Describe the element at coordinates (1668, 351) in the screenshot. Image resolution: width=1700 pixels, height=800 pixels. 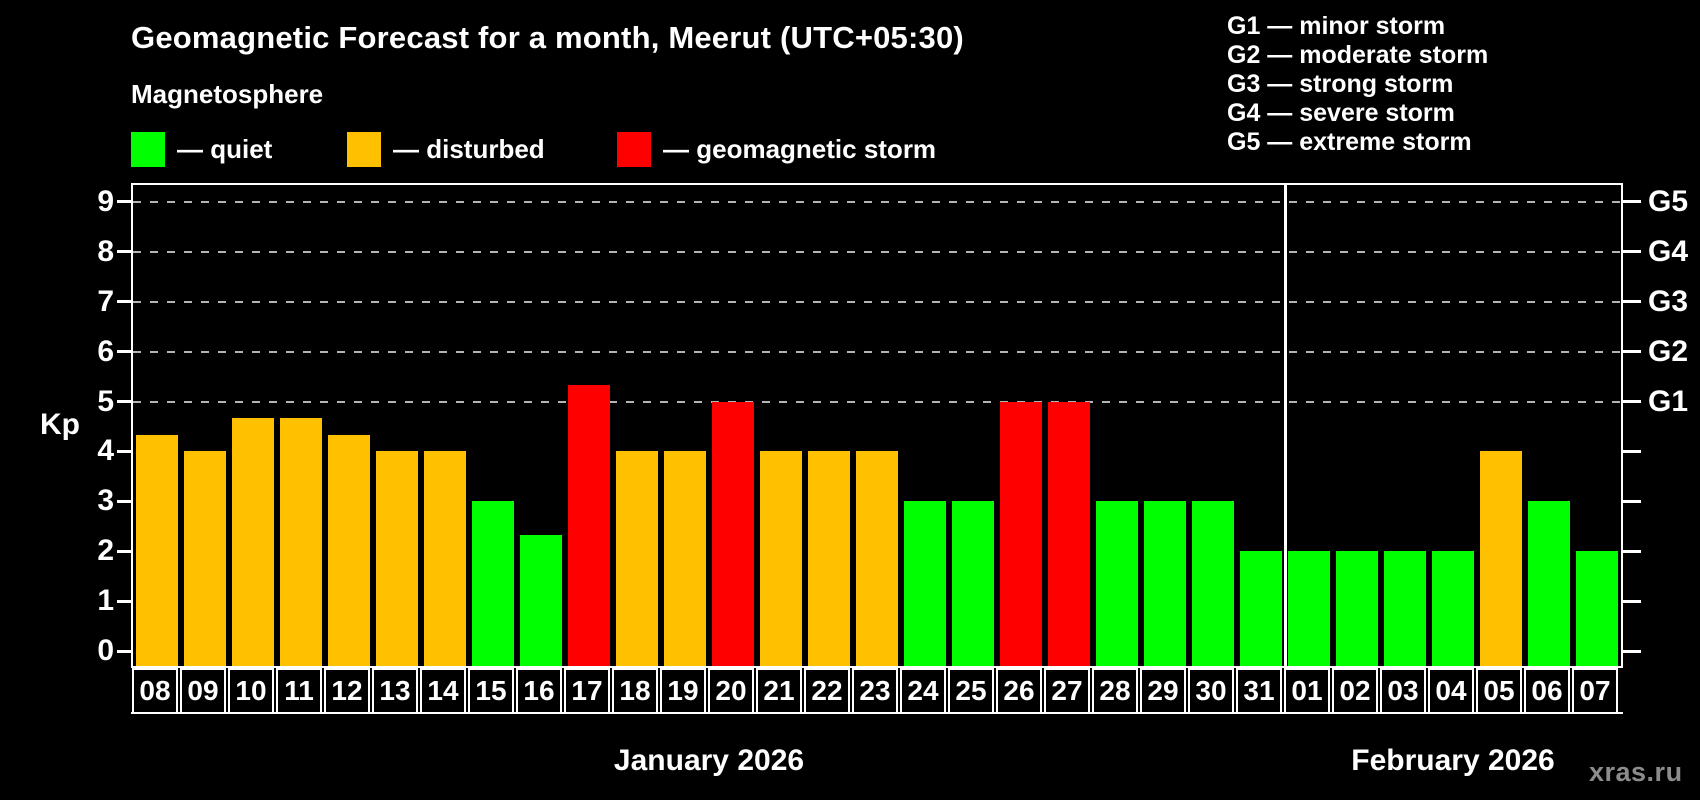
I see `g-scale-label-g2: G2` at that location.